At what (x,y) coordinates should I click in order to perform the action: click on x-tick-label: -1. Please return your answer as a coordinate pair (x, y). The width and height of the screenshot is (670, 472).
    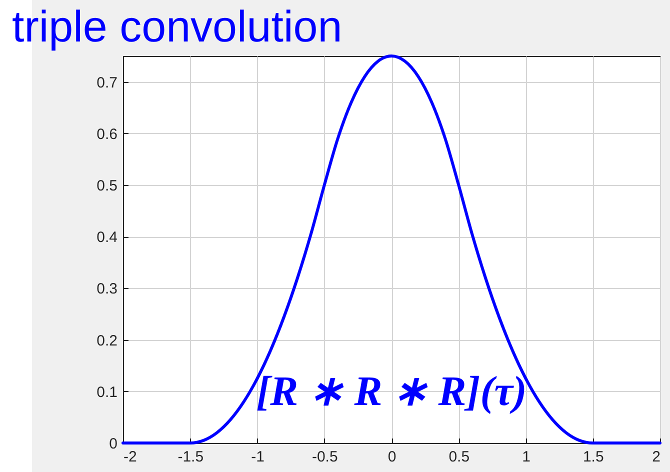
    Looking at the image, I should click on (257, 457).